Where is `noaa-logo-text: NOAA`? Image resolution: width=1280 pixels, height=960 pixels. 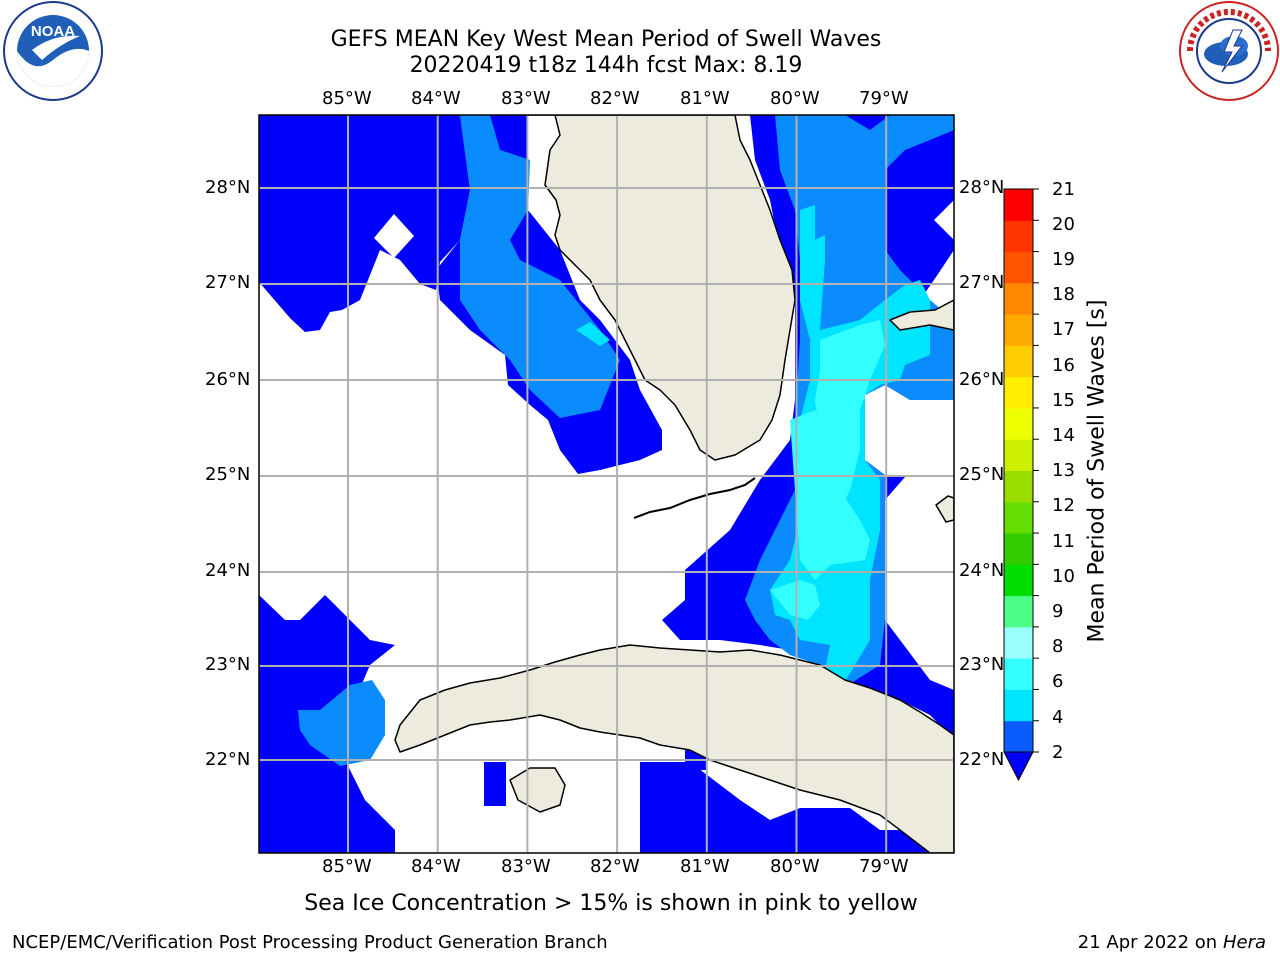 noaa-logo-text: NOAA is located at coordinates (53, 31).